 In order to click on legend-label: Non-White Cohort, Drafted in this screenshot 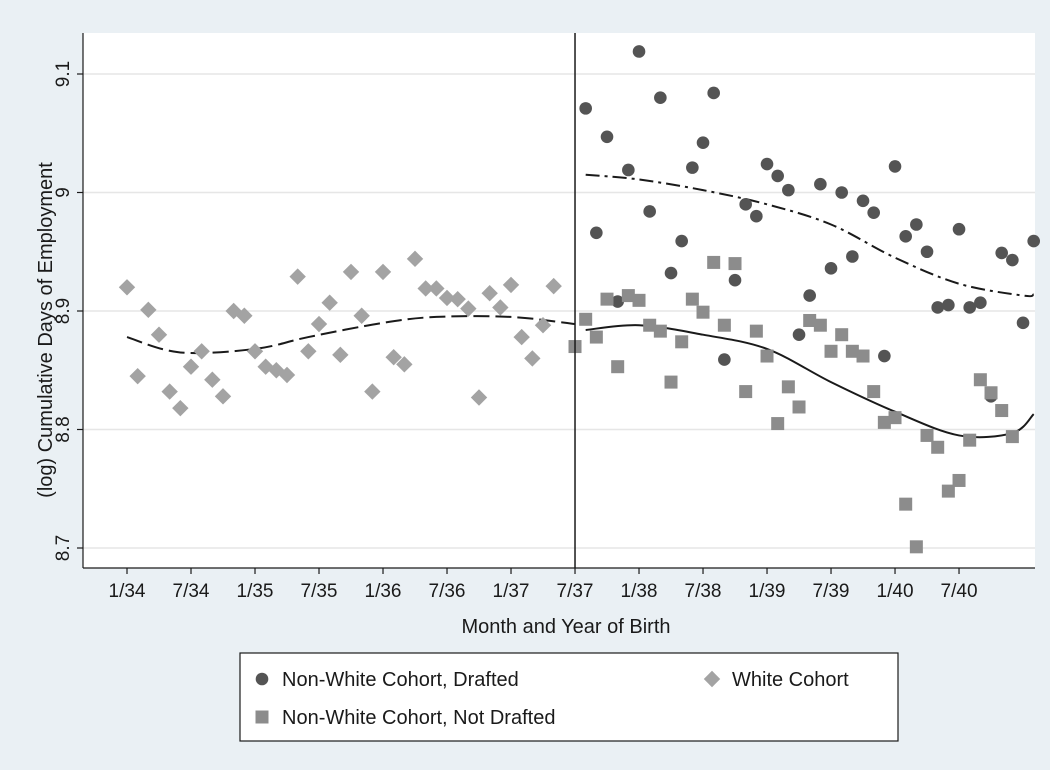, I will do `click(400, 680)`.